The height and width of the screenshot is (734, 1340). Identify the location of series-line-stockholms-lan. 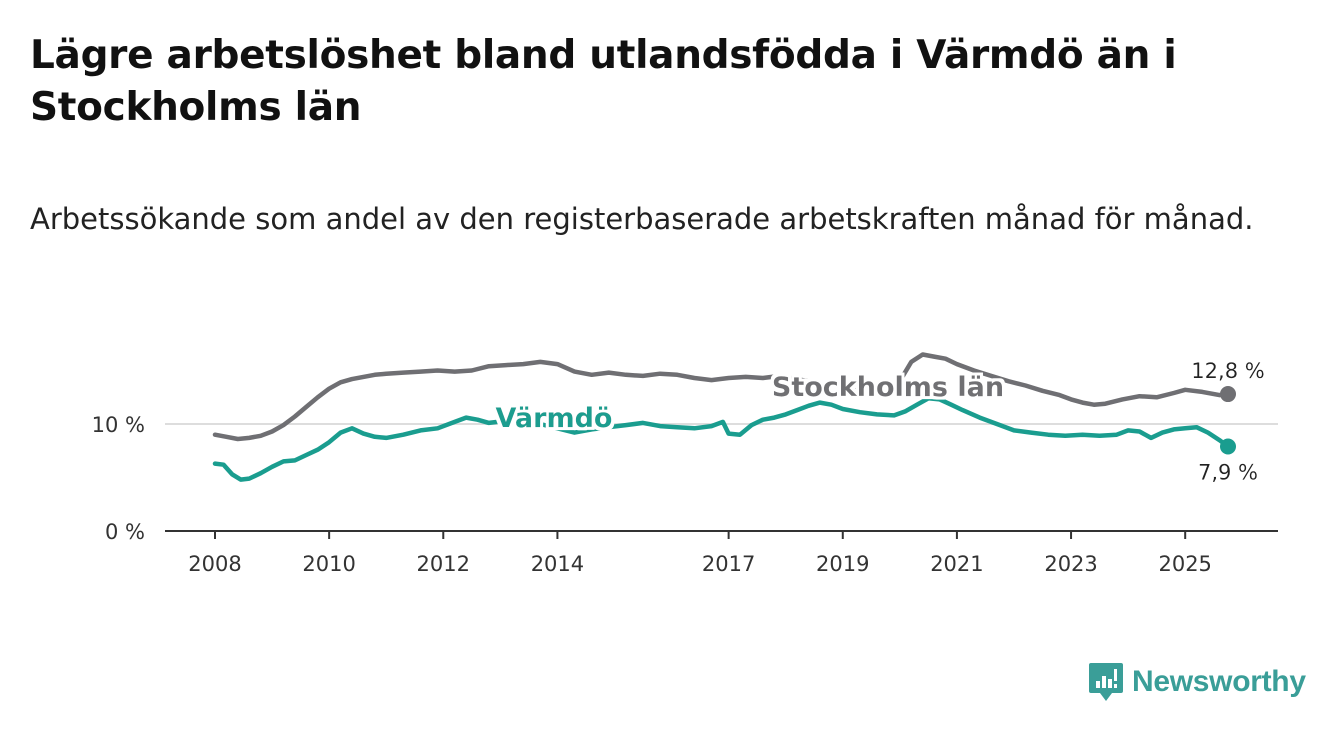
(721, 397).